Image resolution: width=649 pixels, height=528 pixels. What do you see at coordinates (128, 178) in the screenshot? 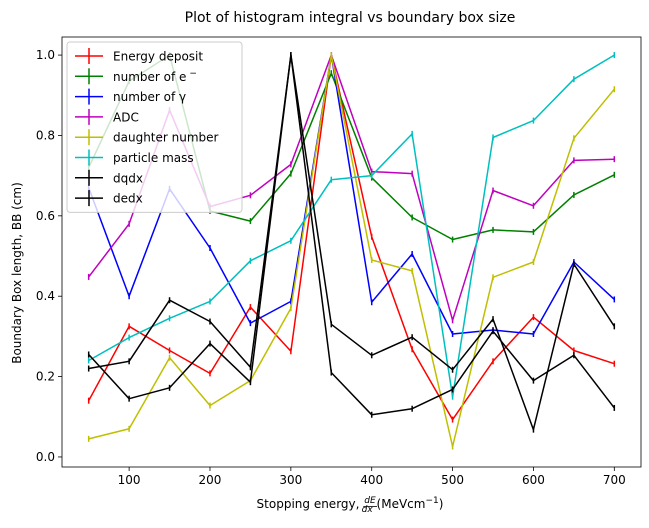
I see `legend-label: dqdx` at bounding box center [128, 178].